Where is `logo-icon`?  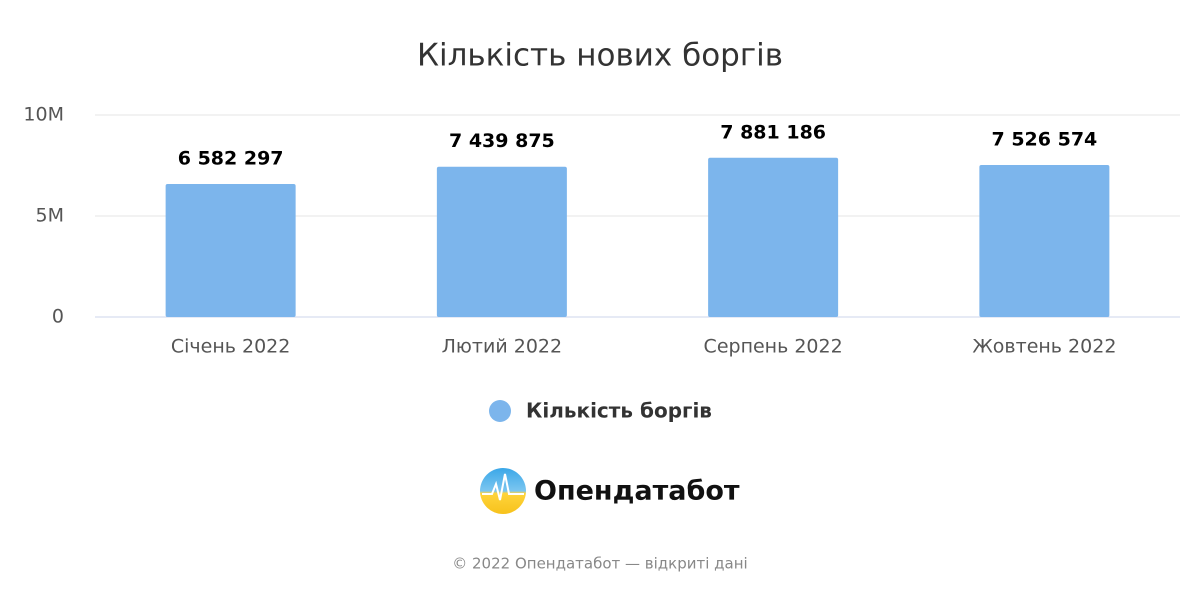 logo-icon is located at coordinates (503, 491).